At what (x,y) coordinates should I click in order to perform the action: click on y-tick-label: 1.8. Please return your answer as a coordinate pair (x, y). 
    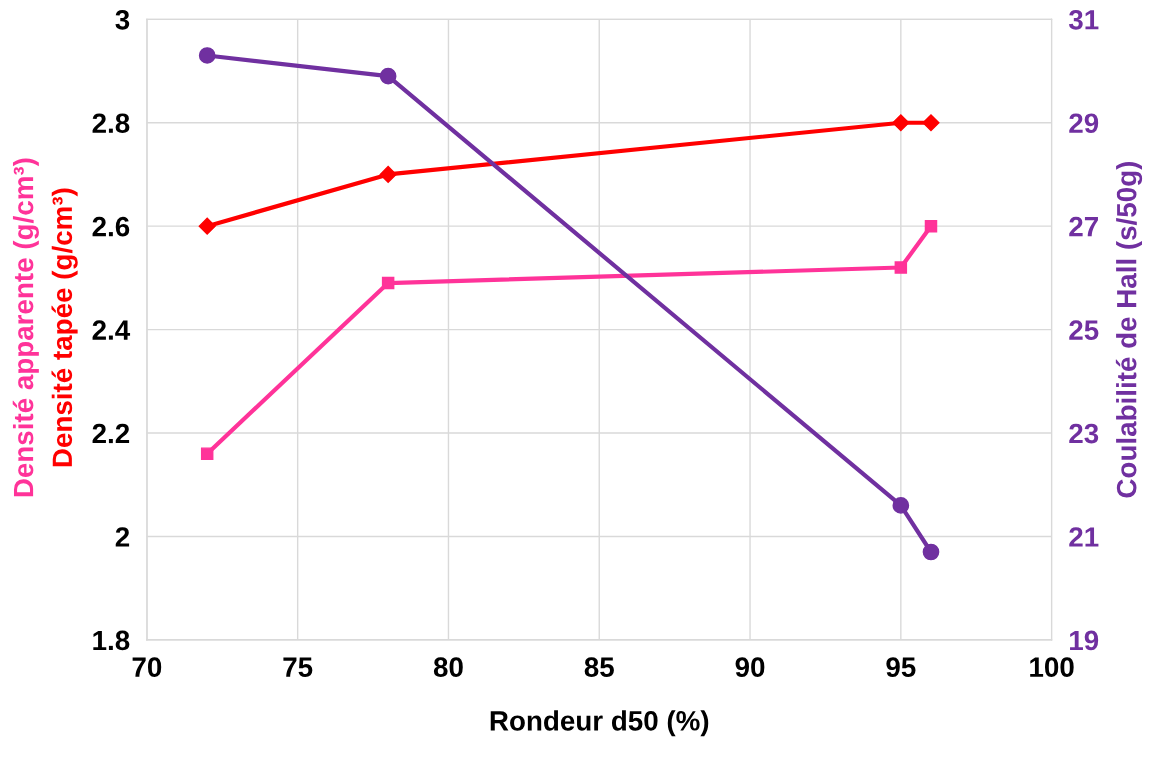
    Looking at the image, I should click on (111, 640).